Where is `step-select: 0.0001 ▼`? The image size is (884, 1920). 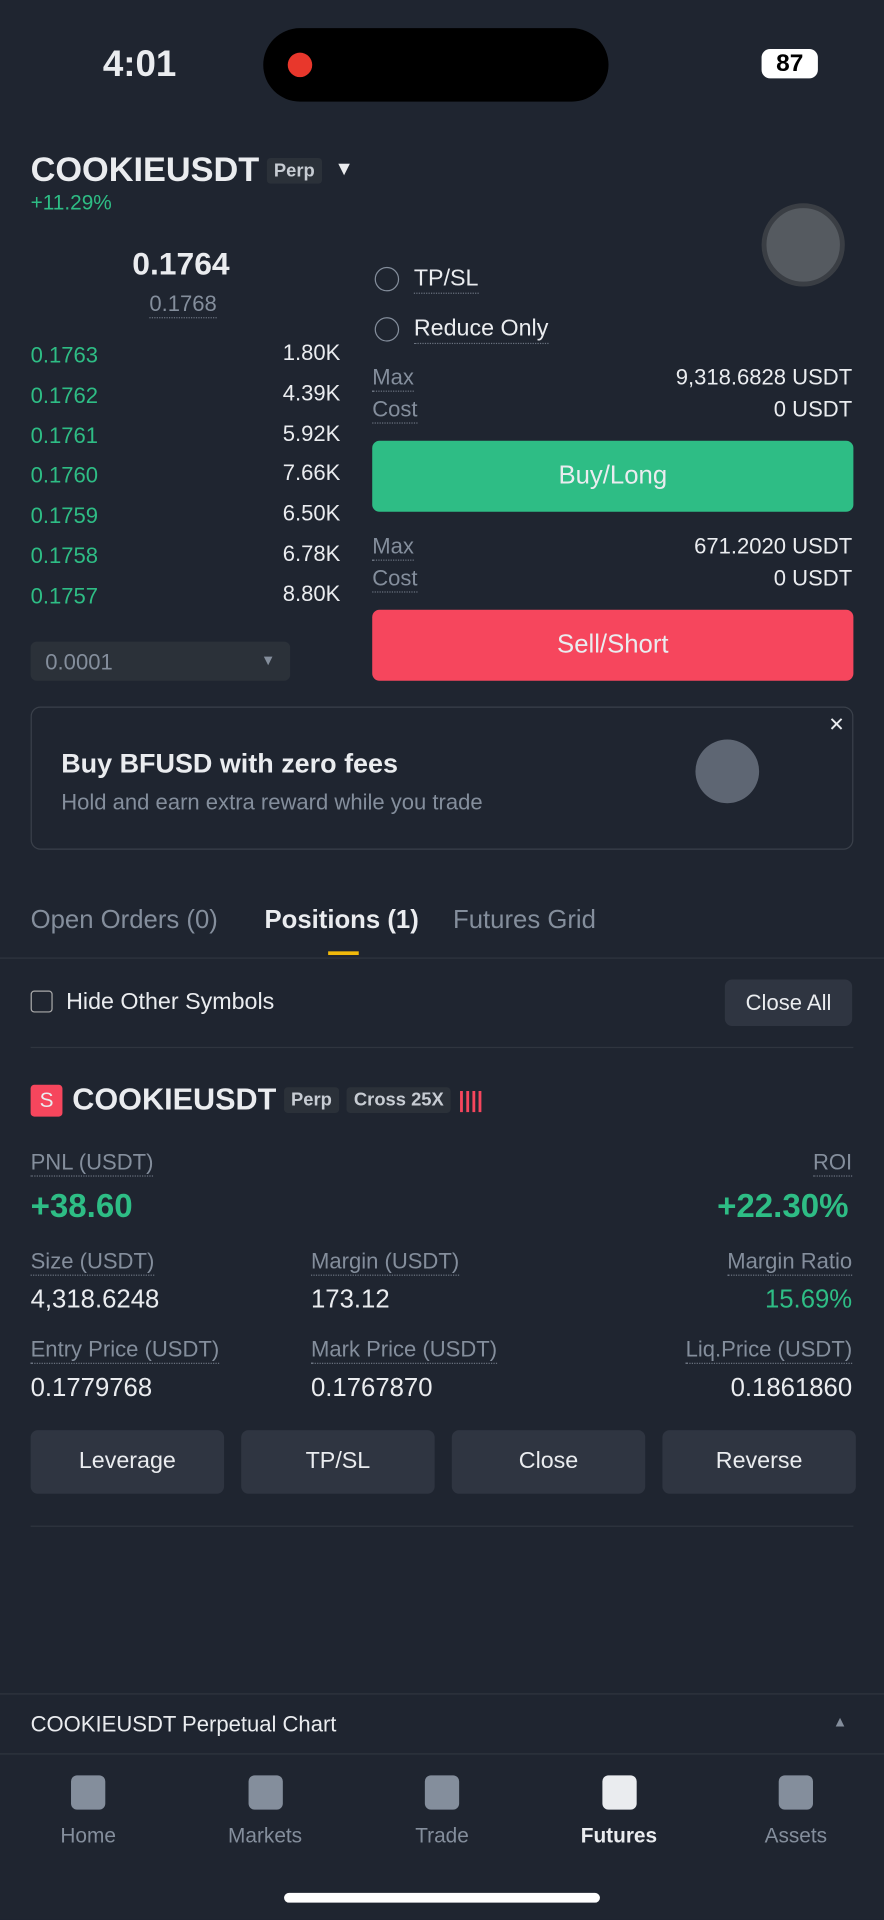 step-select: 0.0001 ▼ is located at coordinates (160, 661).